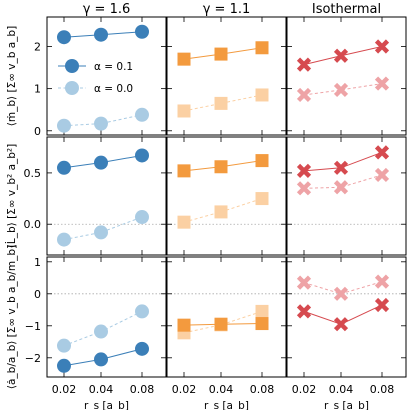 The image size is (411, 410). I want to click on panel-r1-c1, so click(226, 196).